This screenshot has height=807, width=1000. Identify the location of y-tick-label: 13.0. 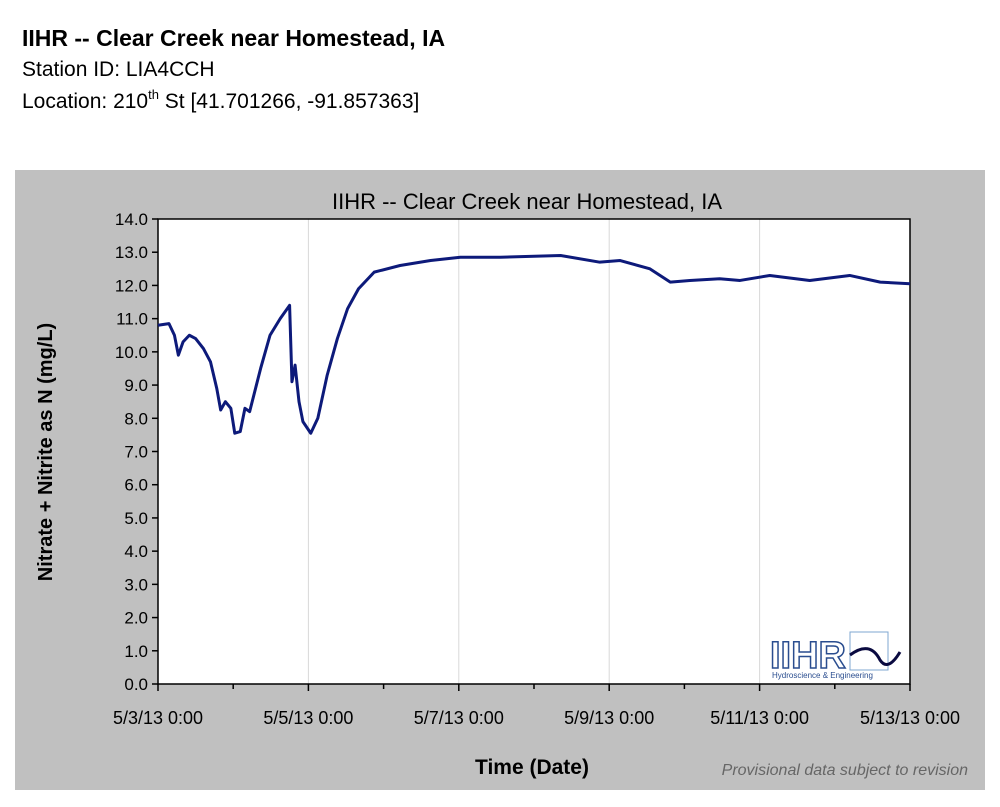
(131, 252).